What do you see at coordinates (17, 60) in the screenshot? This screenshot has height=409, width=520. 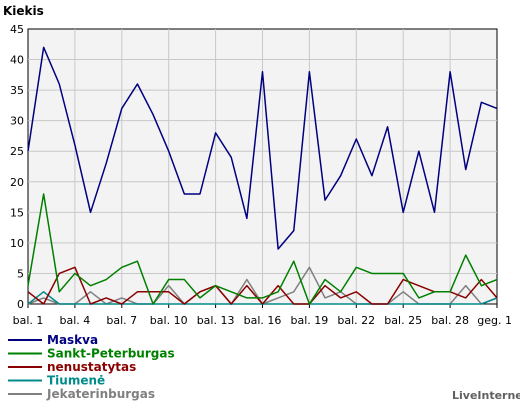 I see `y-tick-label: 40` at bounding box center [17, 60].